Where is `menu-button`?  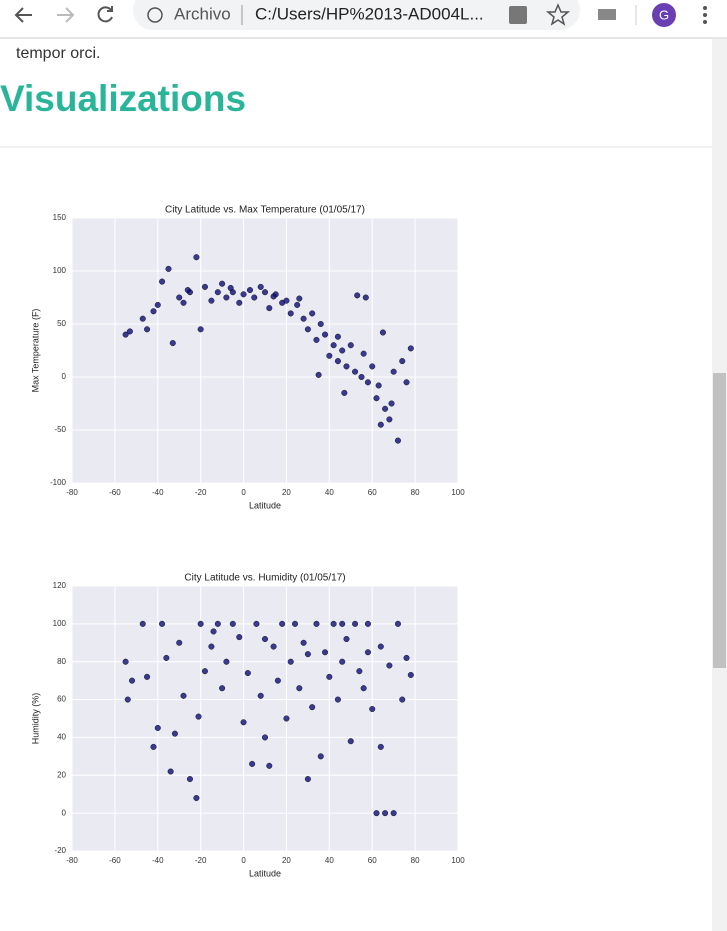 menu-button is located at coordinates (705, 15).